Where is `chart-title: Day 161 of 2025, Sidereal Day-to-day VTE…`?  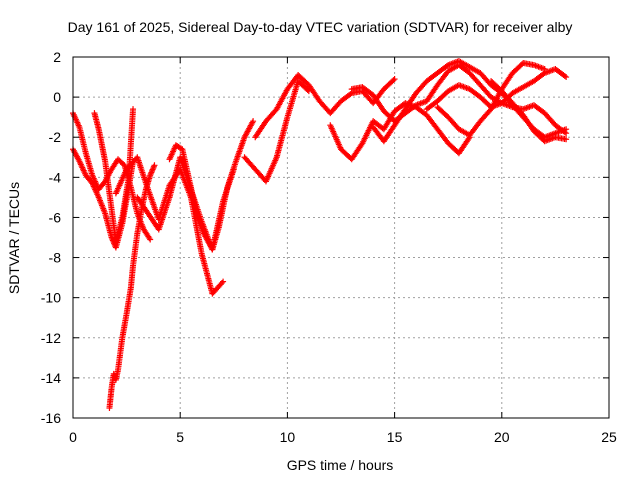
chart-title: Day 161 of 2025, Sidereal Day-to-day VTE… is located at coordinates (320, 27).